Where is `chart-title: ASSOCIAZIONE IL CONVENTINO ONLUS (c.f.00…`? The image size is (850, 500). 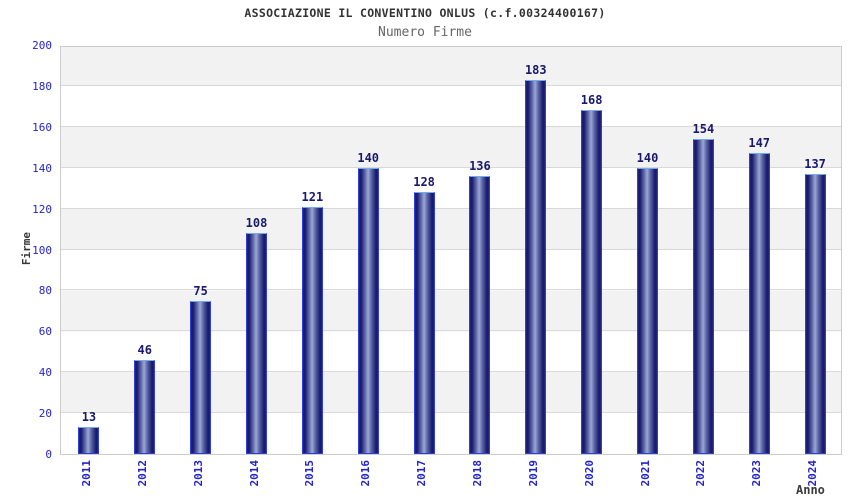
chart-title: ASSOCIAZIONE IL CONVENTINO ONLUS (c.f.00… is located at coordinates (425, 13).